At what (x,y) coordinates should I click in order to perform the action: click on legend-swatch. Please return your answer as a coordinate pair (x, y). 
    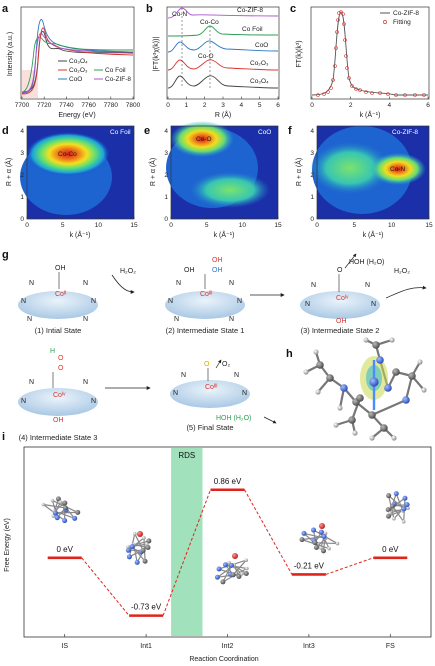
    Looking at the image, I should click on (385, 22).